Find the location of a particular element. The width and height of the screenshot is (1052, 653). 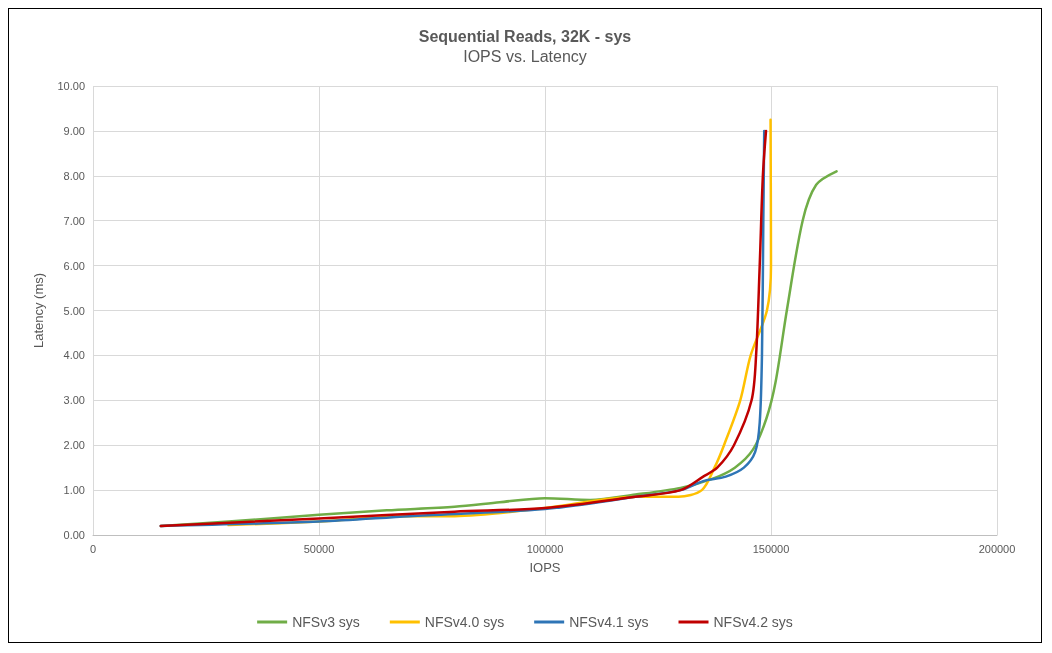

x-axis-title: IOPS is located at coordinates (545, 567).